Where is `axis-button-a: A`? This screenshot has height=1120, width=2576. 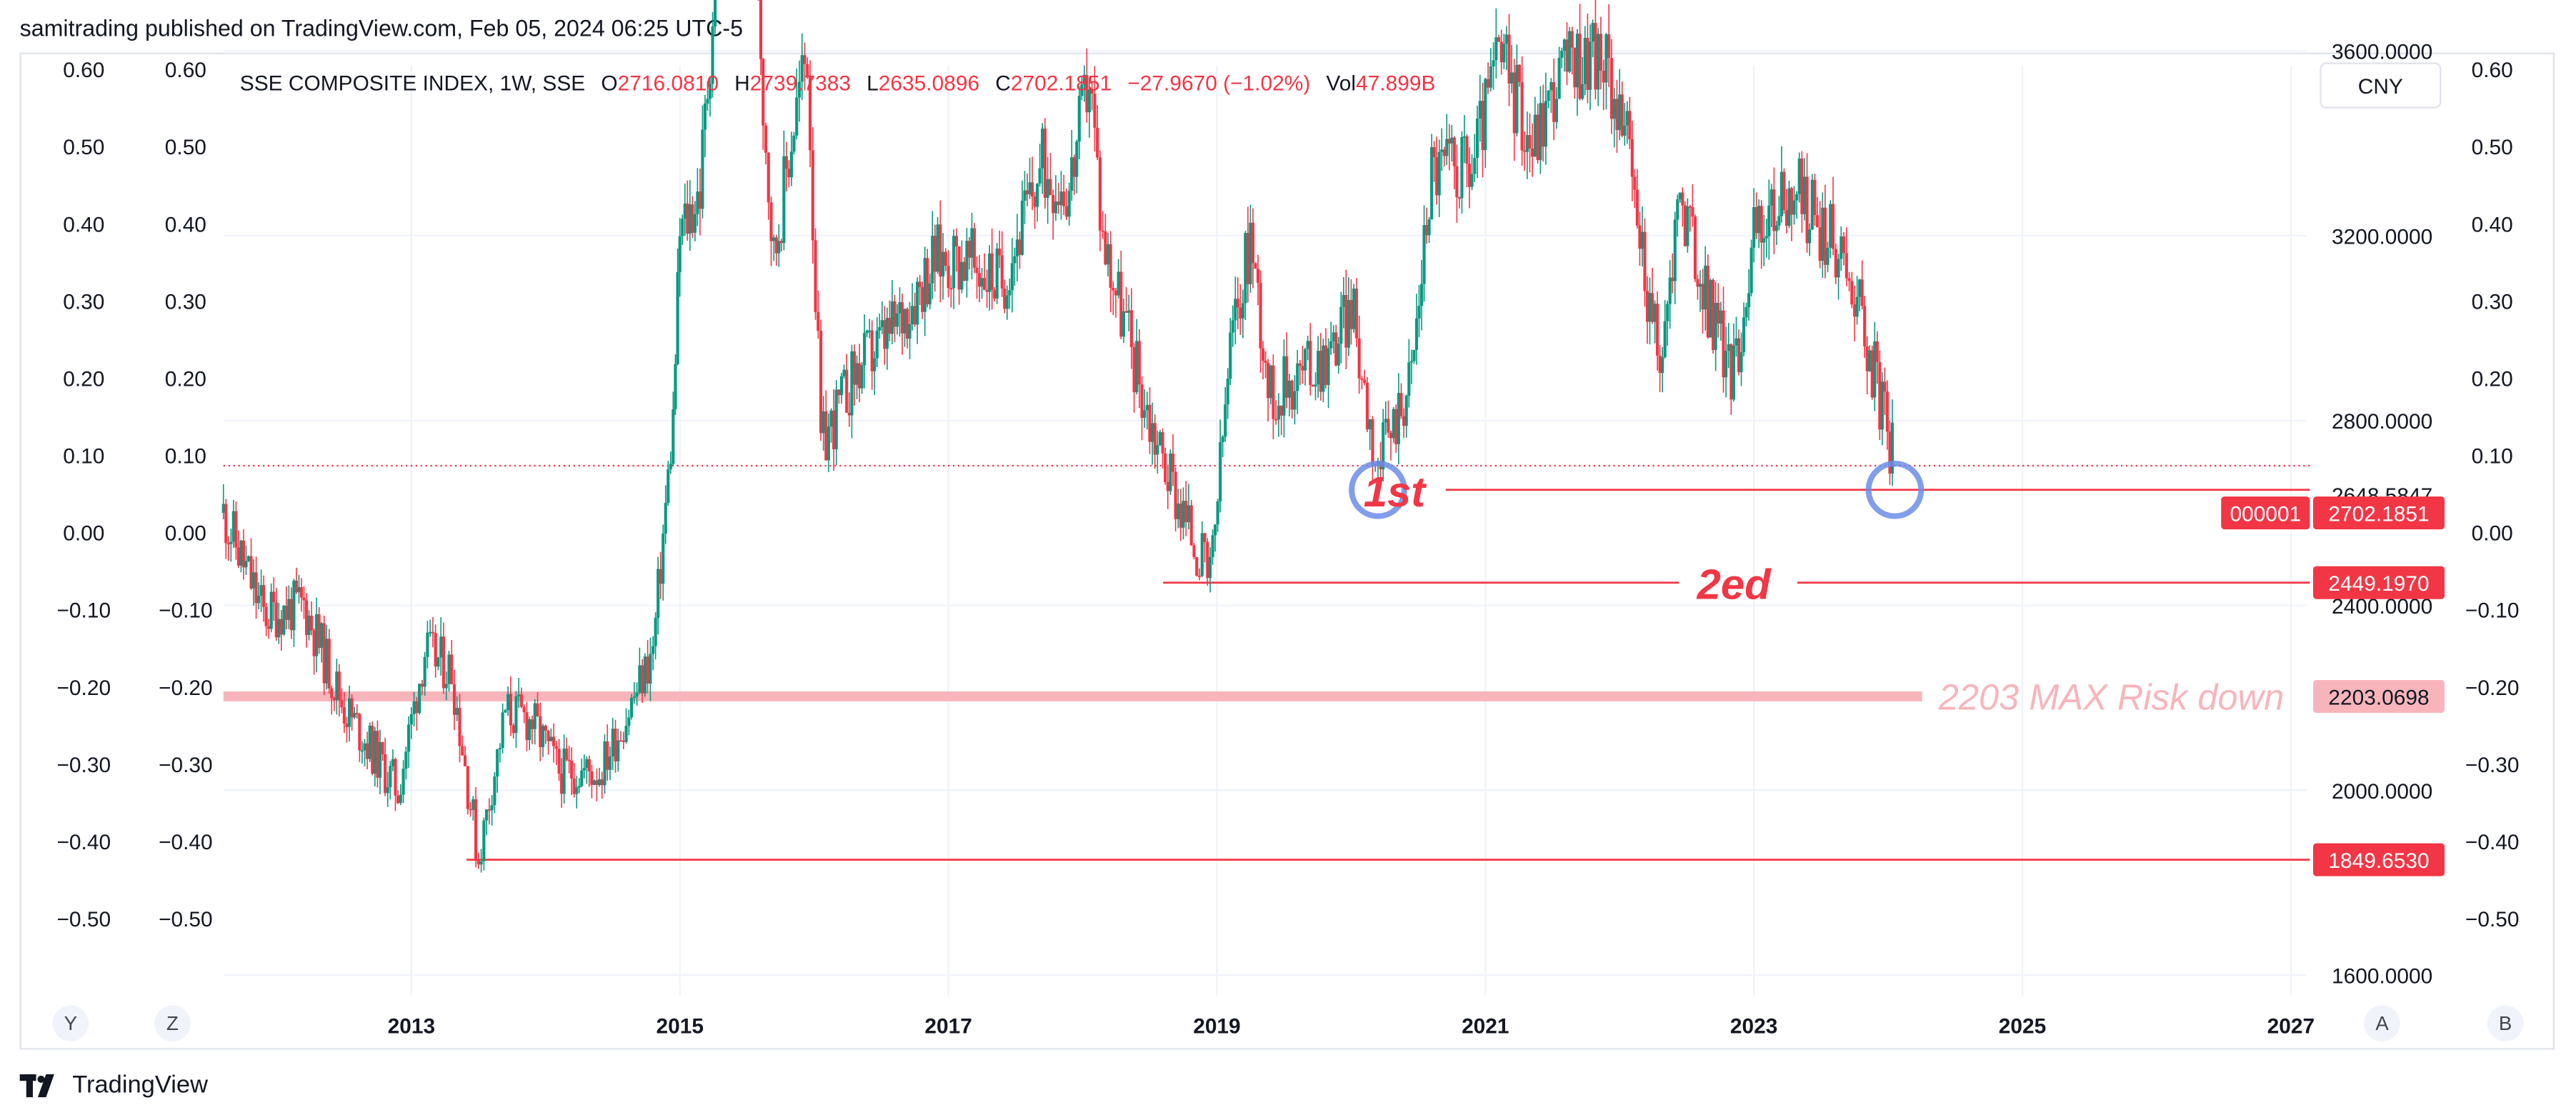
axis-button-a: A is located at coordinates (2382, 1023).